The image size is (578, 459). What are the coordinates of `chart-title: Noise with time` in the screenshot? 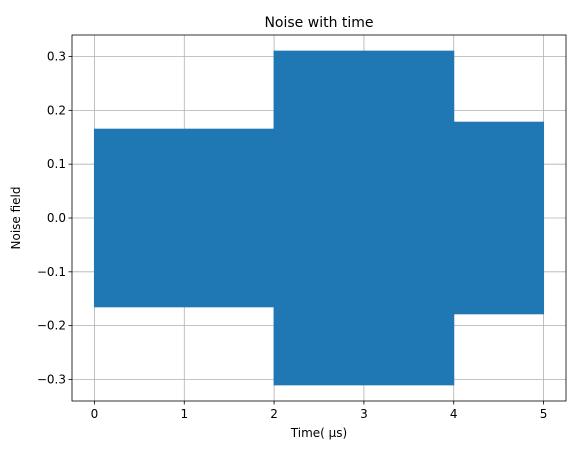 It's located at (318, 23).